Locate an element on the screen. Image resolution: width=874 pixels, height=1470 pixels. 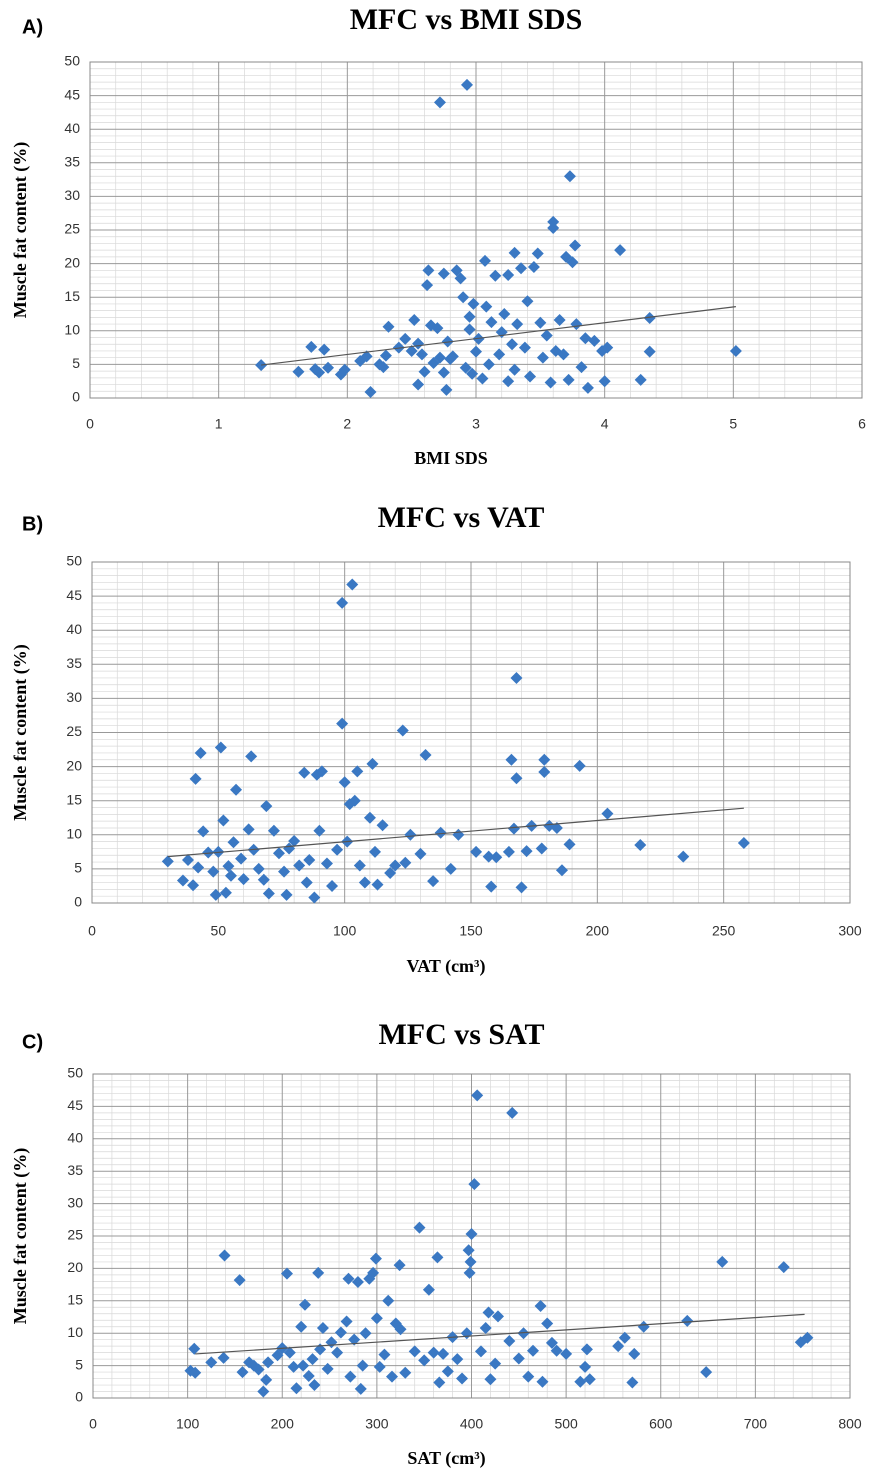
x-tick-label: 1 is located at coordinates (219, 424).